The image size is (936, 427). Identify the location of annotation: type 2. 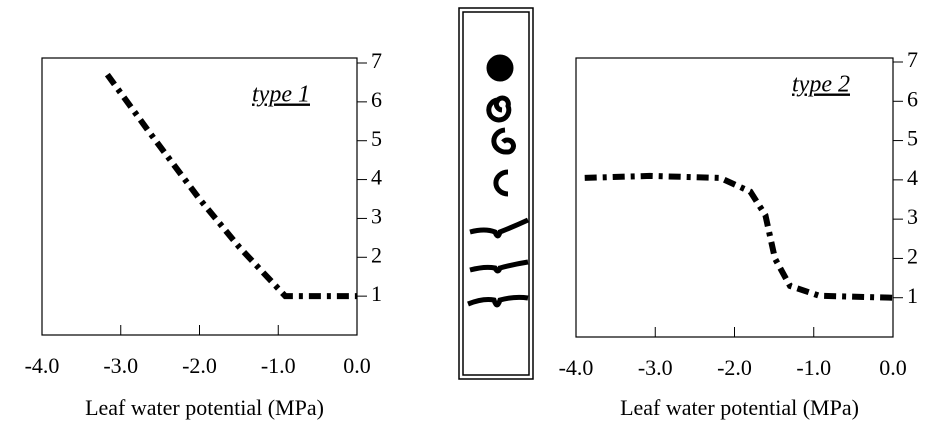
(821, 85).